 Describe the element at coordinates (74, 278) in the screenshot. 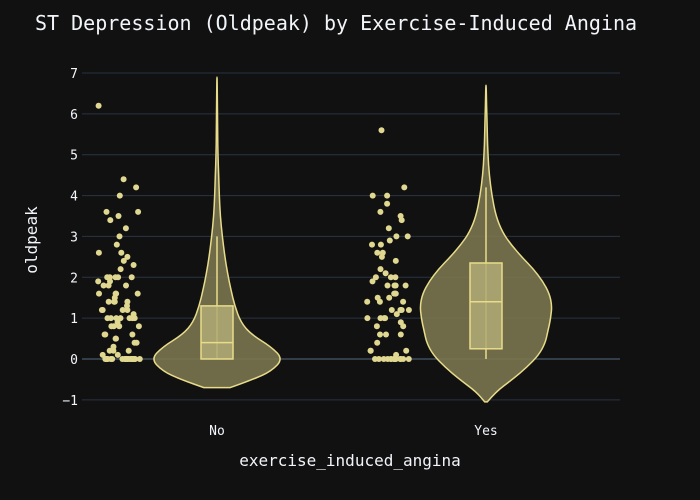

I see `y-tick-label: 2` at that location.